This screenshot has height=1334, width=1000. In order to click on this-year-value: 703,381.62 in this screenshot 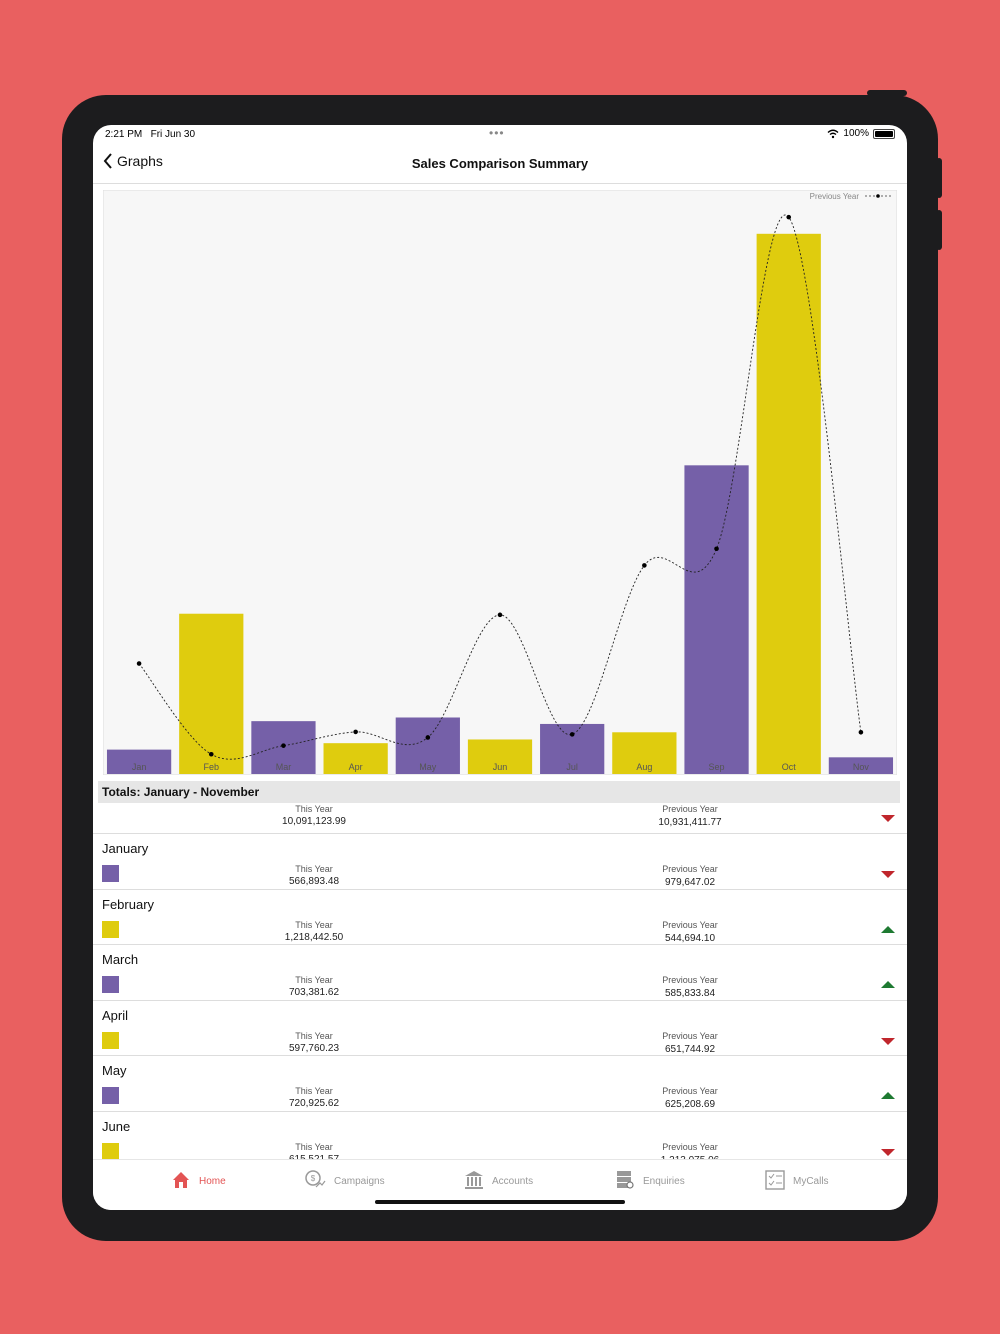, I will do `click(314, 992)`.